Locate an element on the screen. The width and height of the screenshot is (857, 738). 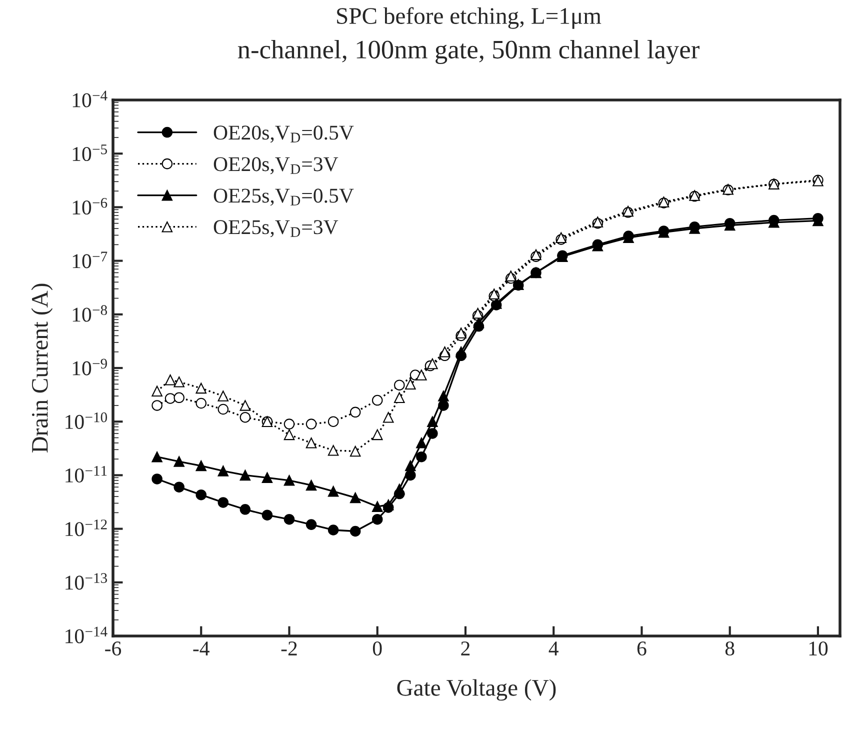
y-tick-label: 10$^{−6}$ is located at coordinates (90, 206).